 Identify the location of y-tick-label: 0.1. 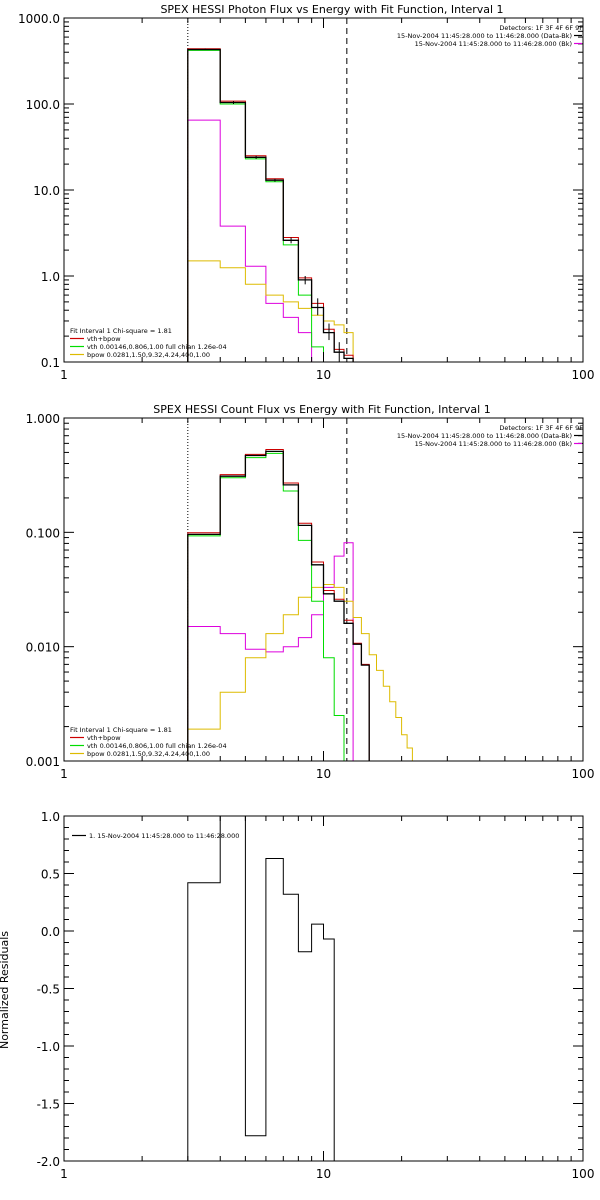
(50, 363).